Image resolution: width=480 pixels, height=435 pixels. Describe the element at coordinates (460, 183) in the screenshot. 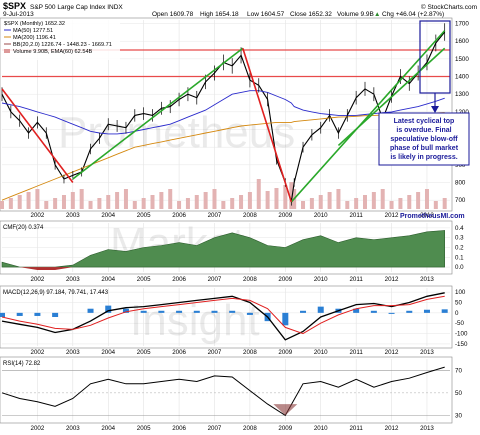

I see `price-y-tick: 800` at that location.